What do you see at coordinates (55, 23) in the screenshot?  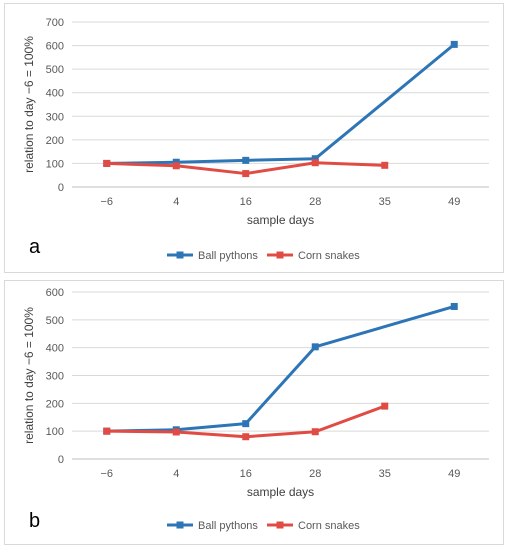 I see `y-tick-label: 700` at bounding box center [55, 23].